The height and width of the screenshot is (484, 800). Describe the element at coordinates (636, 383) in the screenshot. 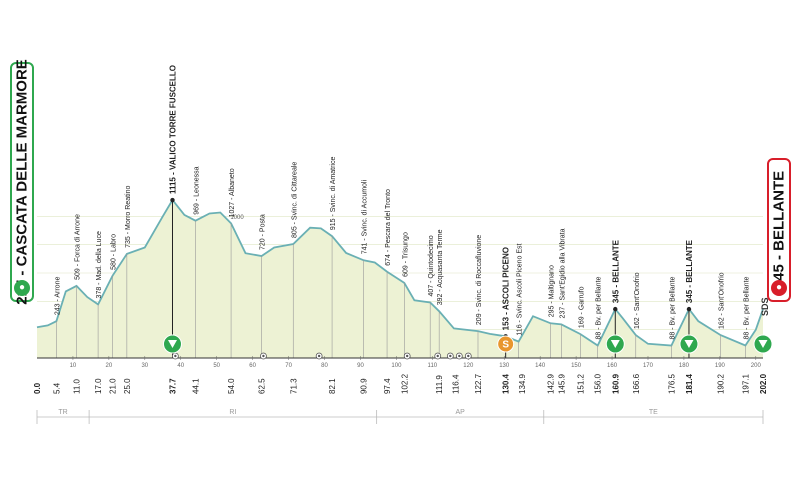

I see `km-label: 166.6` at that location.